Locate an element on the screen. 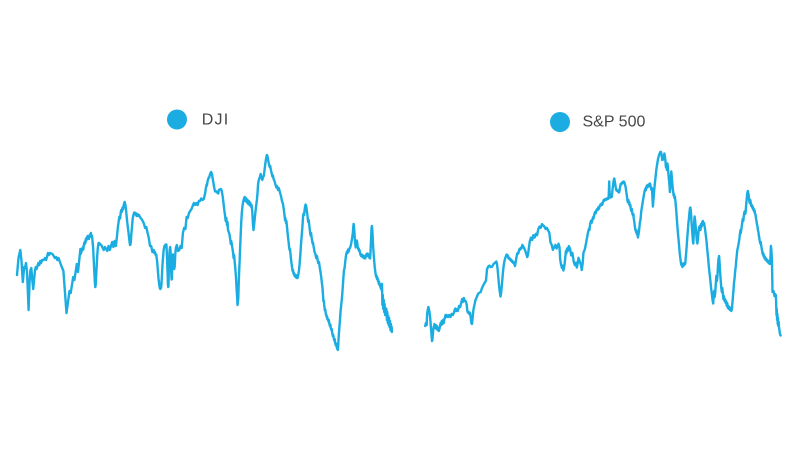 The width and height of the screenshot is (800, 450). svg-text: DJI is located at coordinates (216, 120).